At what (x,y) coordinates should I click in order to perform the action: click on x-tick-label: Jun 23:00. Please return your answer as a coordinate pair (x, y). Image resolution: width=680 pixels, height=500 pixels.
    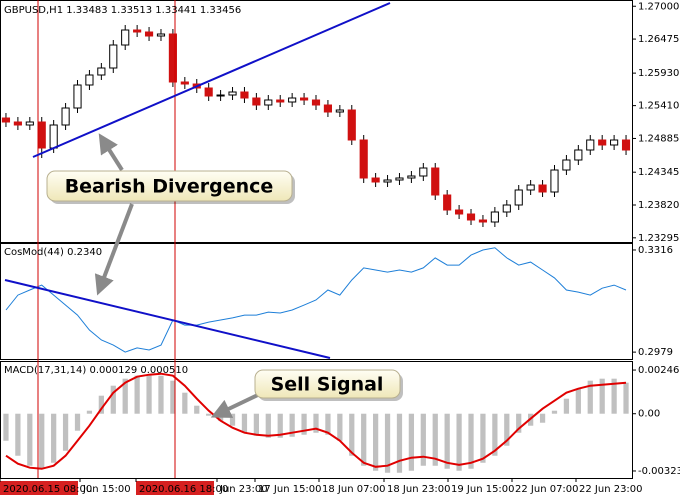
    Looking at the image, I should click on (243, 489).